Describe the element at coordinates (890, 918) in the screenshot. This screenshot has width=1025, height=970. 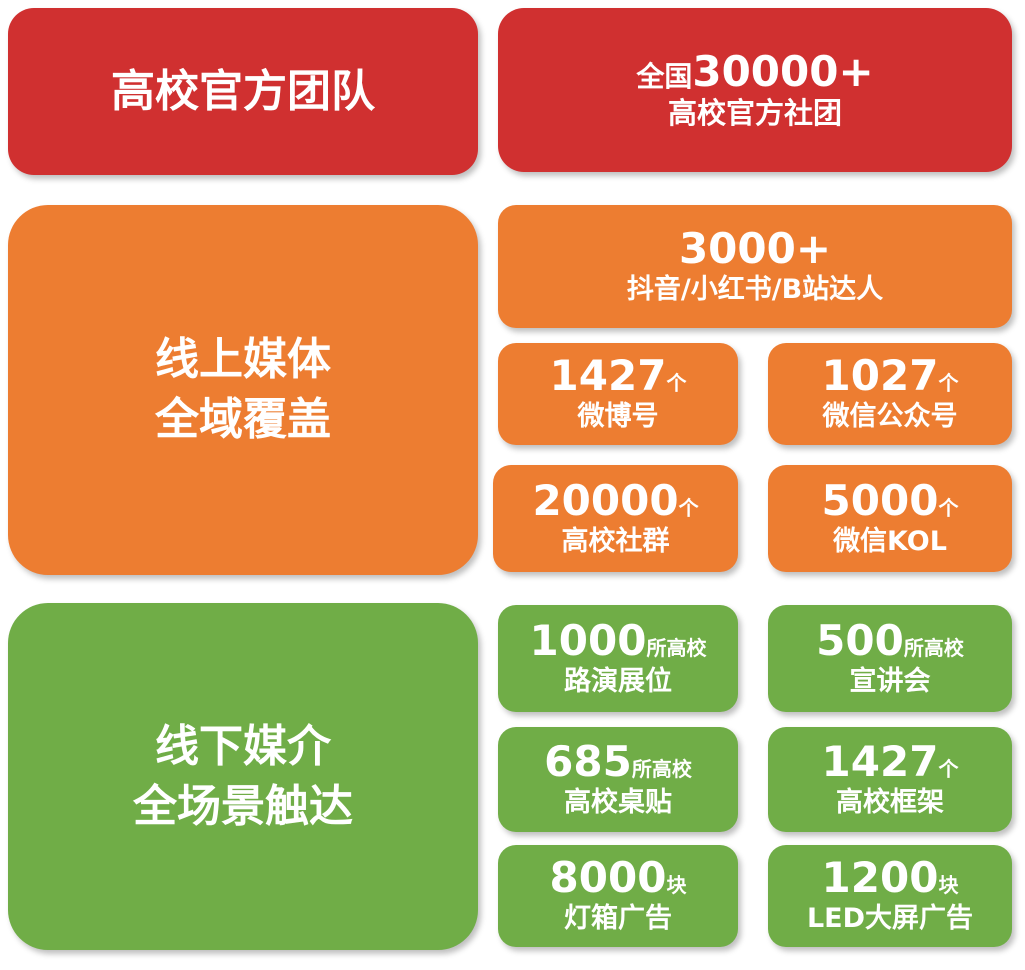
I see `stat-label: LED大屏广告` at that location.